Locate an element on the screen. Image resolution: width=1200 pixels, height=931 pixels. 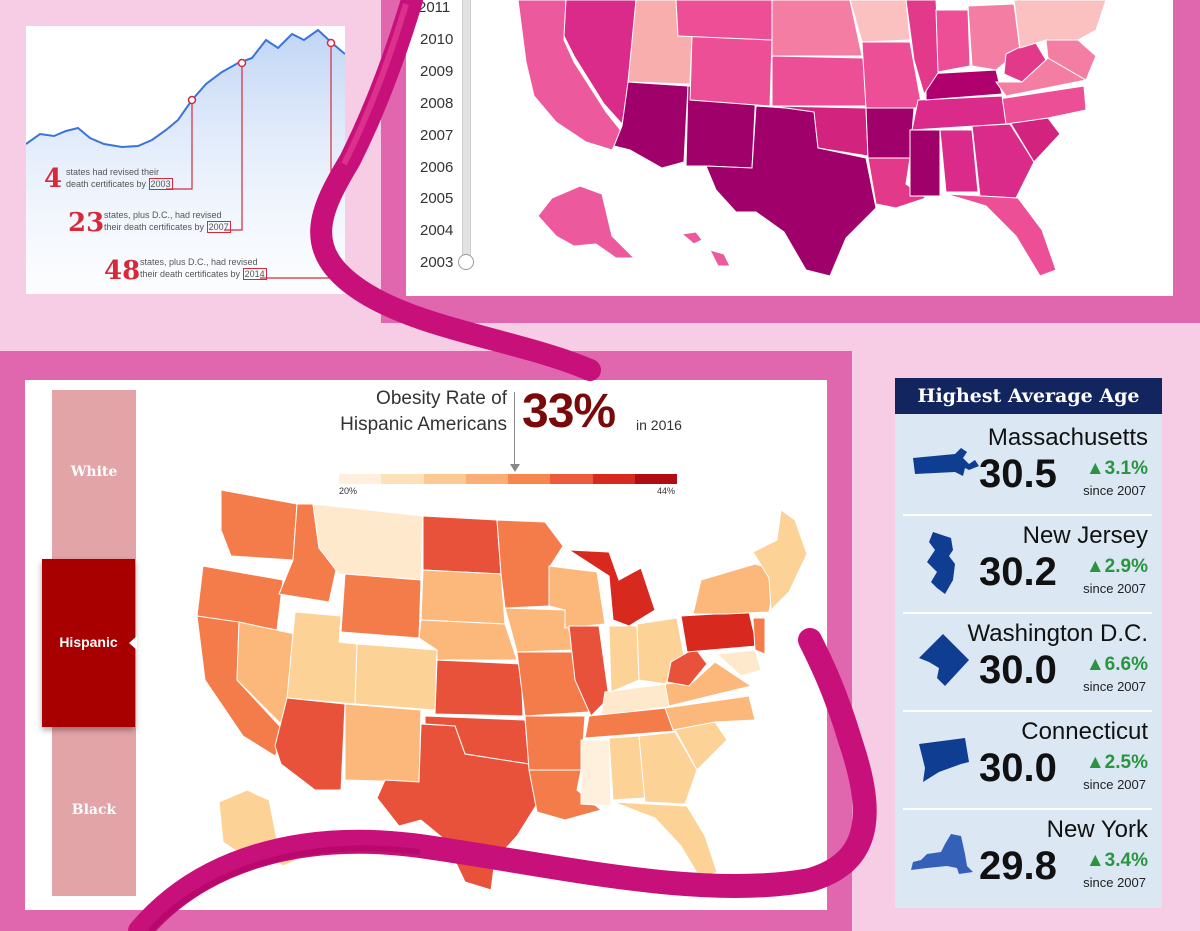
state-new-mexico is located at coordinates (383, 743).